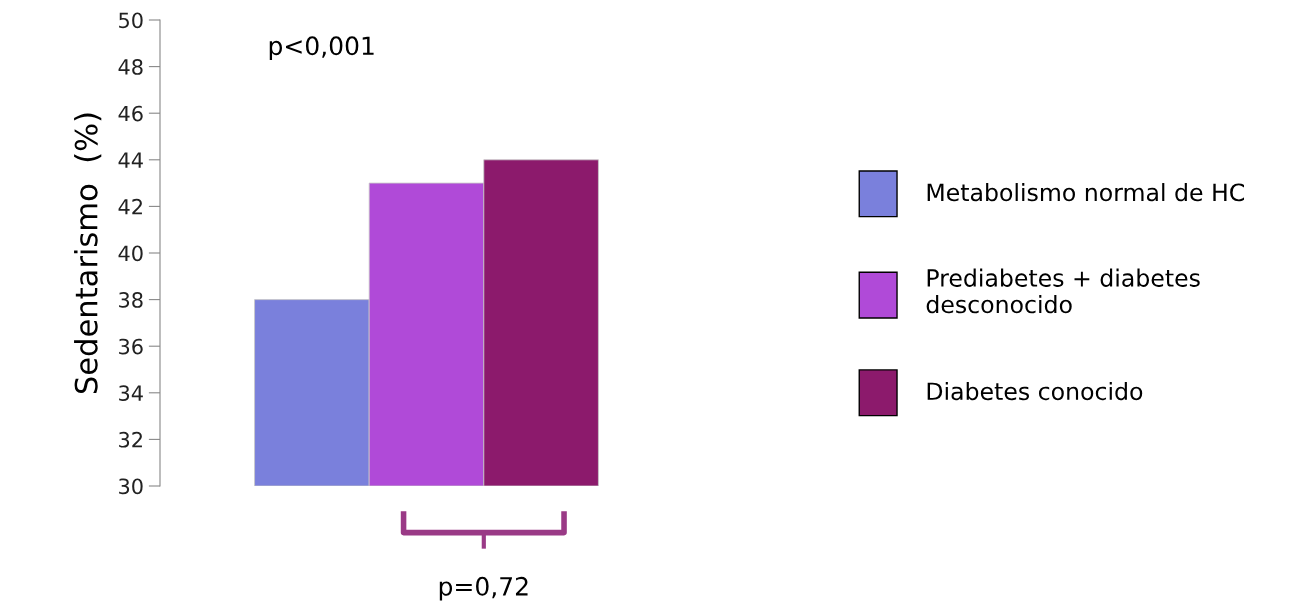 The image size is (1303, 611). What do you see at coordinates (130, 253) in the screenshot?
I see `y-tick-label: 40` at bounding box center [130, 253].